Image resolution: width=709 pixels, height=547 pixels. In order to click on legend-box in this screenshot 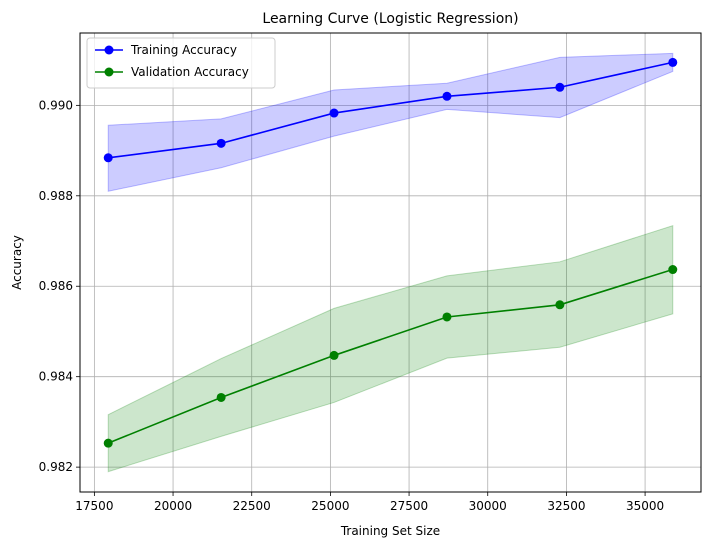, I will do `click(181, 63)`.